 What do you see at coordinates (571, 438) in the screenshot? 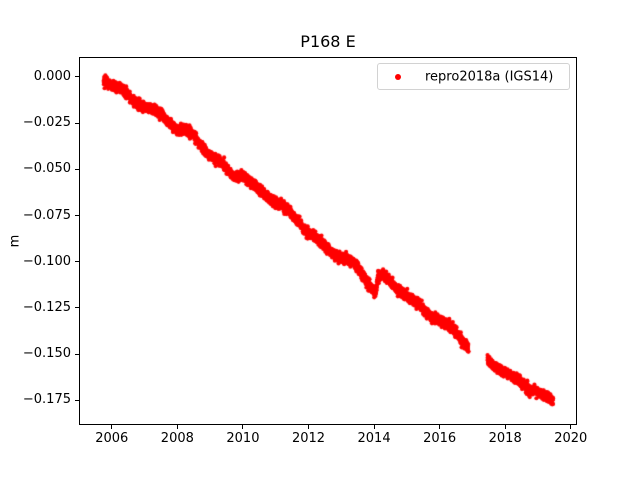
I see `x-tick-label: 2020` at bounding box center [571, 438].